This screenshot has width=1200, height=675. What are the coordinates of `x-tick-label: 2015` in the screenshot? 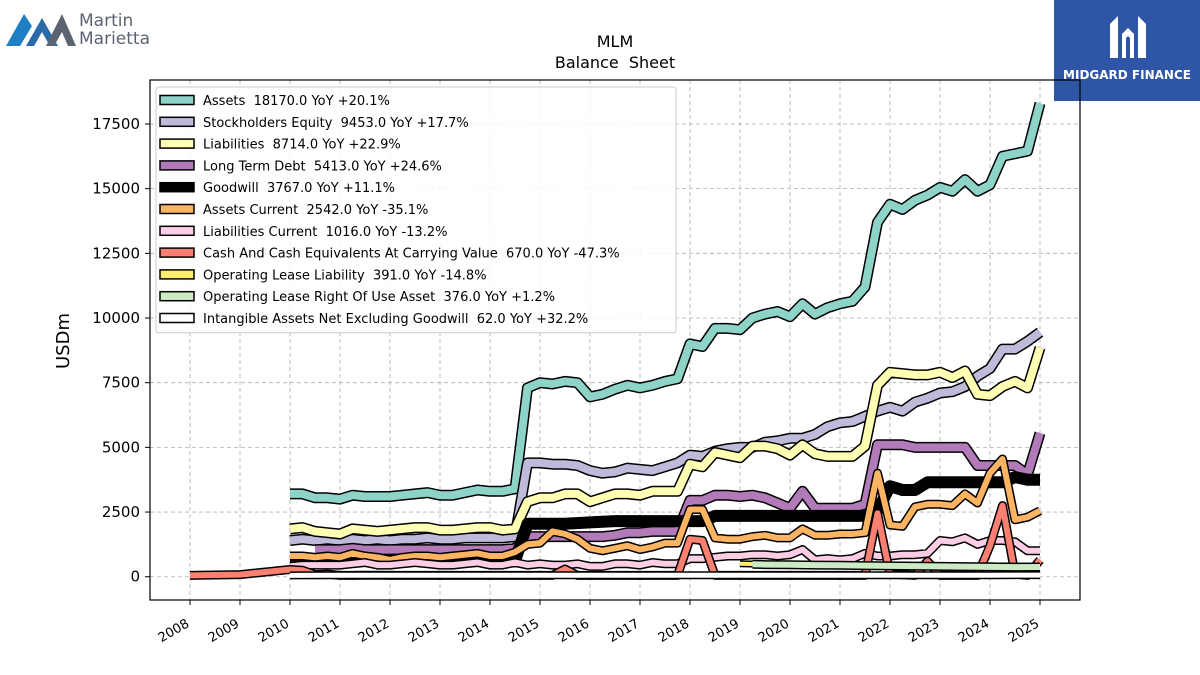 It's located at (524, 631).